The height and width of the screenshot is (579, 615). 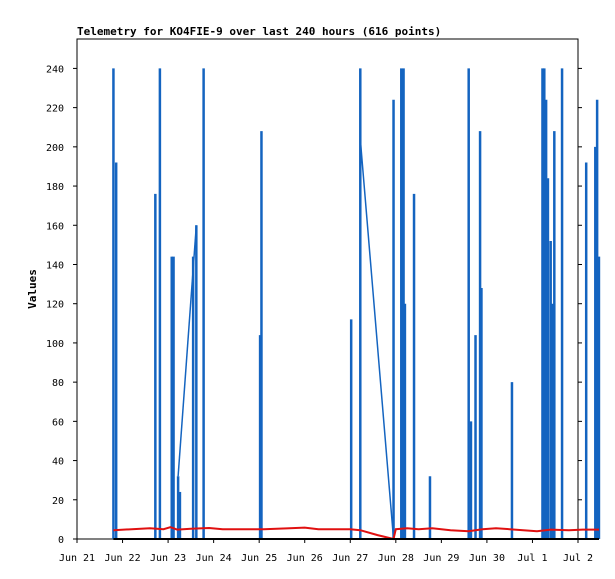 I want to click on x-tick-label-6: Jun 27, so click(x=350, y=558).